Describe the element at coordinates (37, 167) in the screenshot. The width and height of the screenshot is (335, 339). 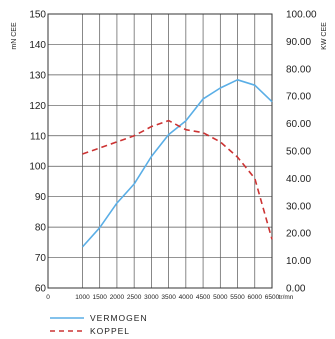
I see `left-tick-label: 100` at that location.